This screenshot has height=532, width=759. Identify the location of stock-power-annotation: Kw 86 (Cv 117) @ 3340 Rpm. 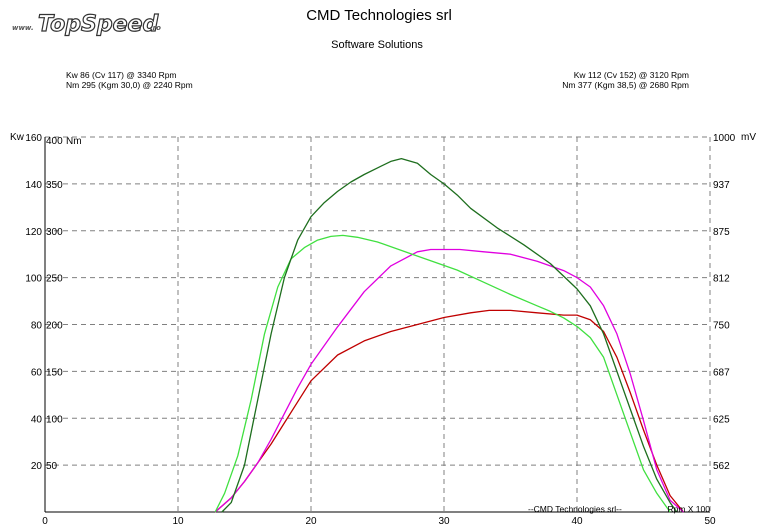
(121, 75).